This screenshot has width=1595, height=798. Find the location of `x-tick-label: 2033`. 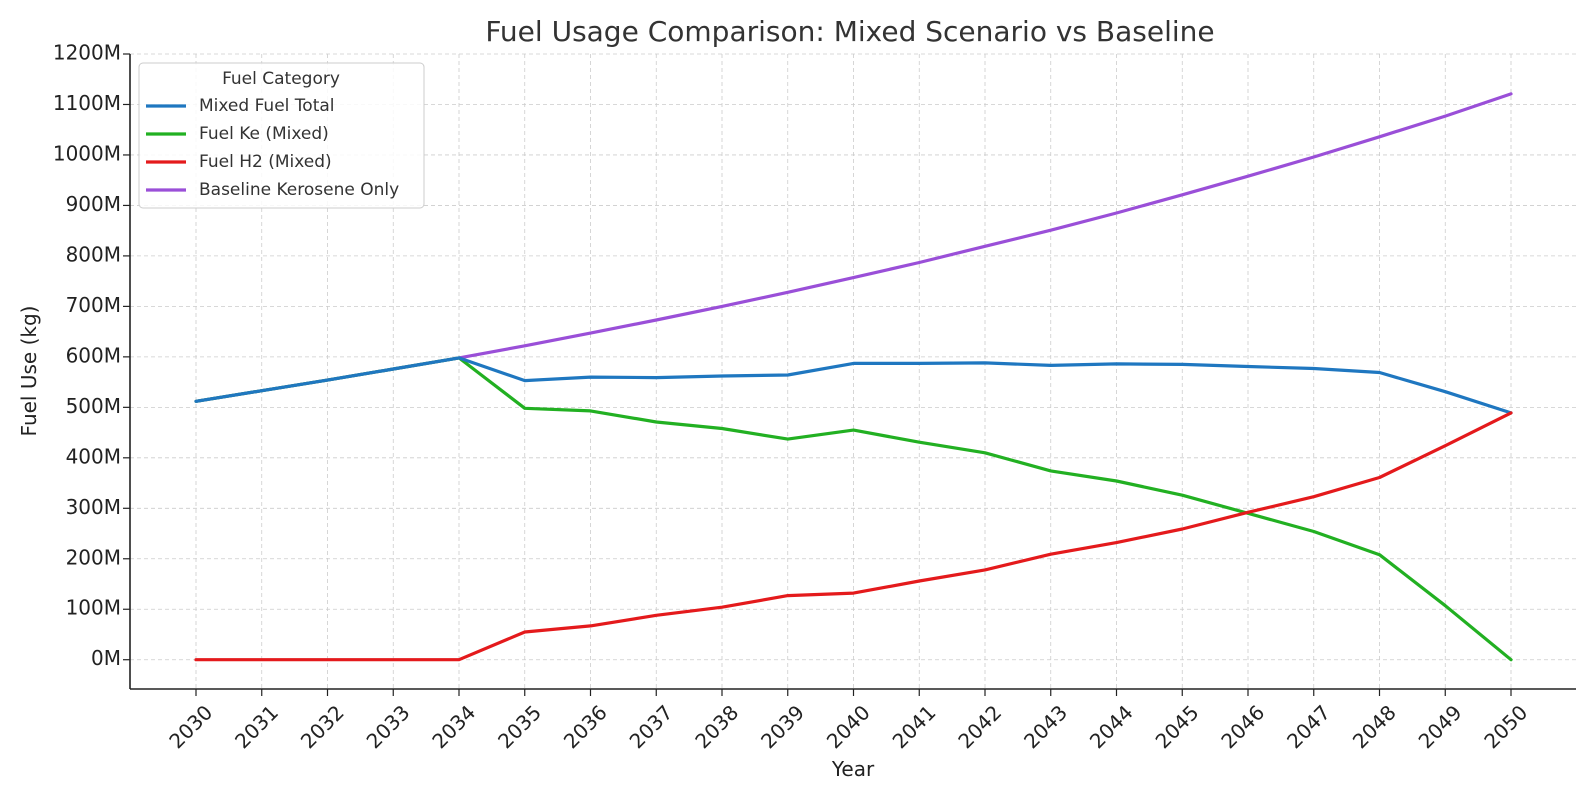

x-tick-label: 2033 is located at coordinates (388, 726).